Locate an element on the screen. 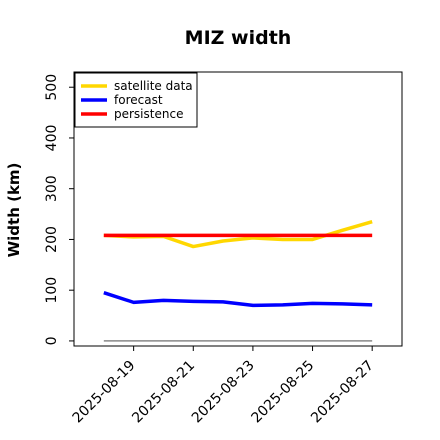  x-tick-label: 2025-08-25 is located at coordinates (283, 392).